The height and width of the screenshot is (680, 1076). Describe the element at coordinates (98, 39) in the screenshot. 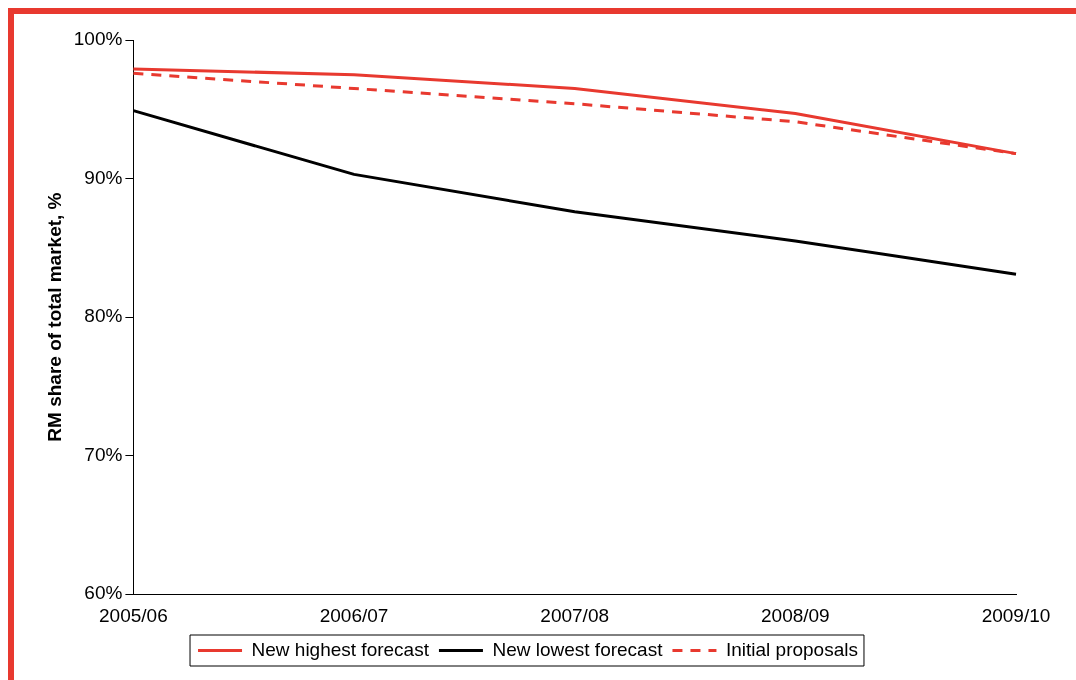

I see `y-tick-label: 100%` at that location.